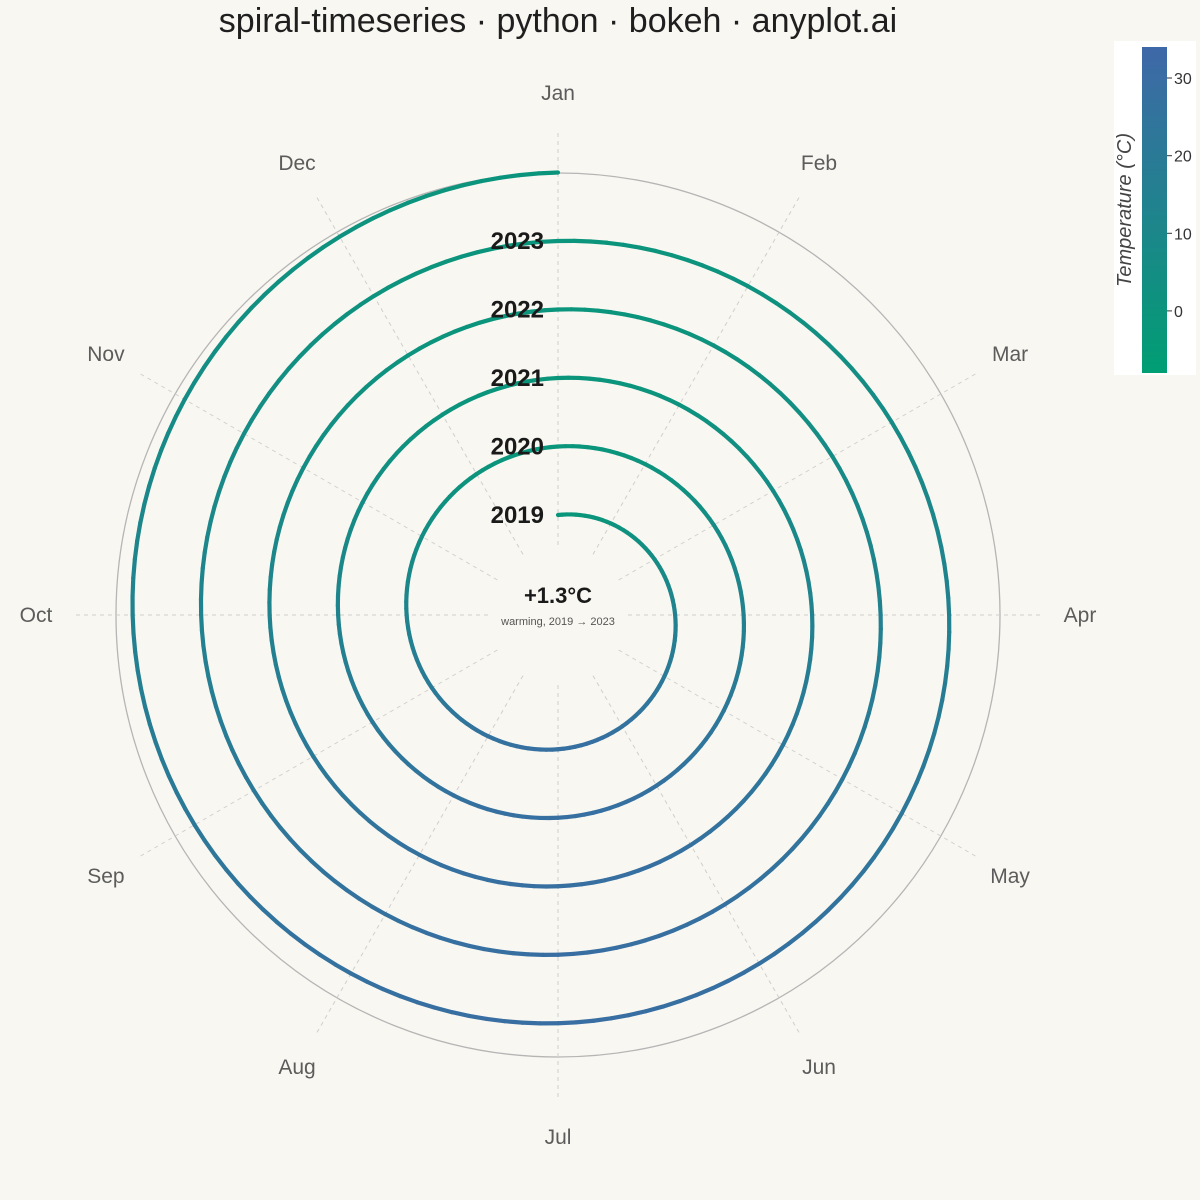 Image resolution: width=1200 pixels, height=1200 pixels. Describe the element at coordinates (1125, 210) in the screenshot. I see `colorbar-title: Temperature (°C)` at that location.